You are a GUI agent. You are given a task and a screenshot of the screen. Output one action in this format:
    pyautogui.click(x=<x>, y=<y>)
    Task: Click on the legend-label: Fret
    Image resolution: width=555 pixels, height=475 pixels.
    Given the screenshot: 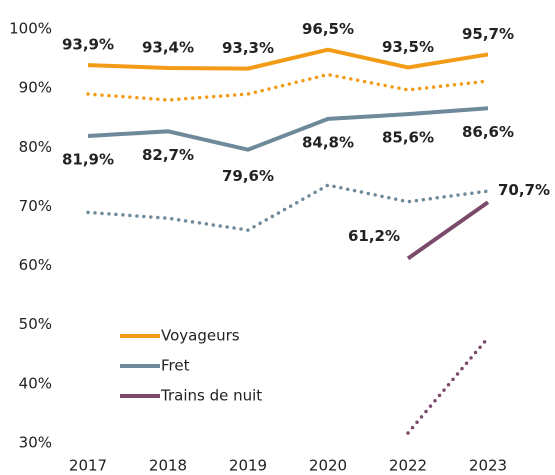 What is the action you would take?
    pyautogui.click(x=175, y=366)
    